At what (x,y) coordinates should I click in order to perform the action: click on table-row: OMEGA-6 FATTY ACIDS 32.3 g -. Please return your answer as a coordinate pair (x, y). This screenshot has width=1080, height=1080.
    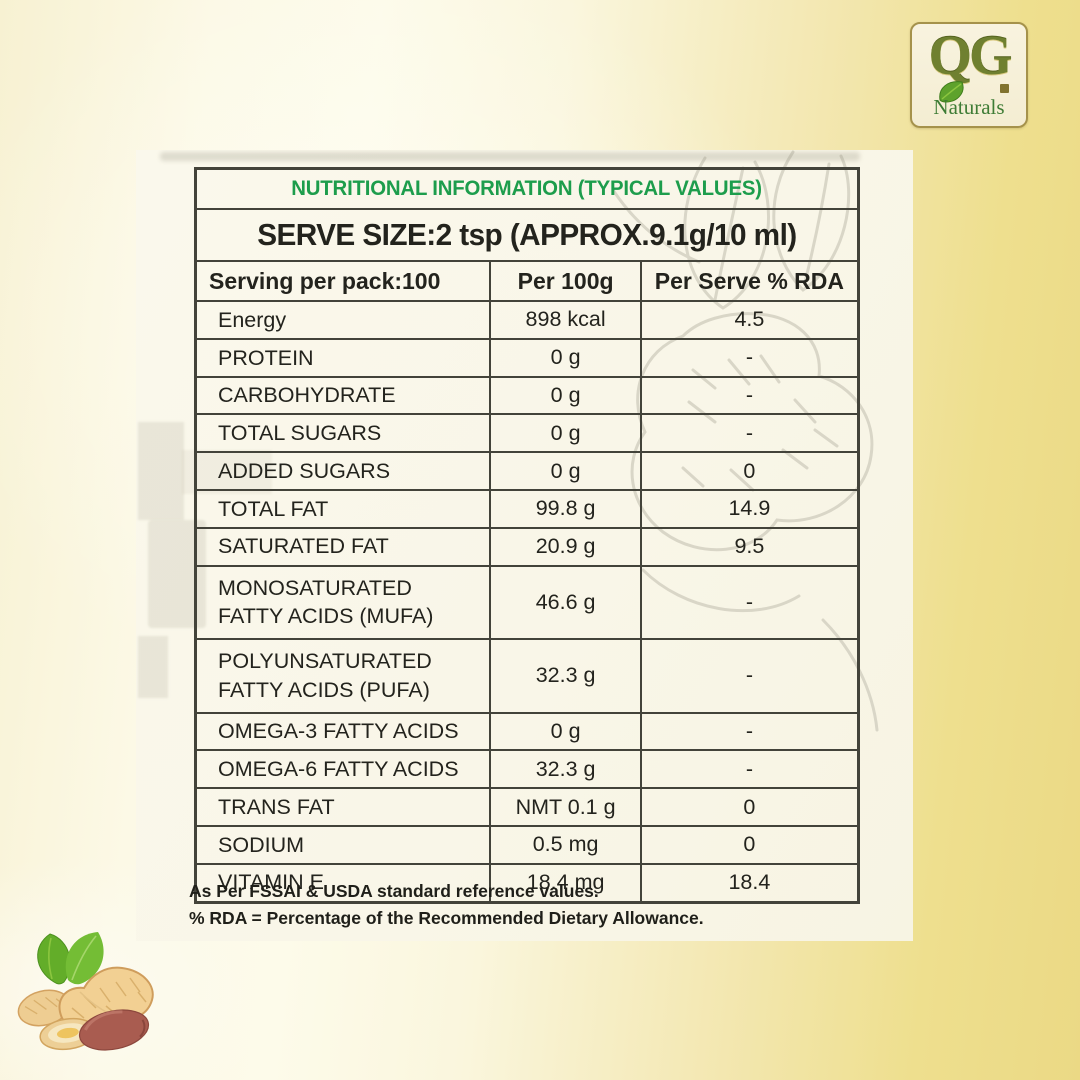
    Looking at the image, I should click on (527, 770).